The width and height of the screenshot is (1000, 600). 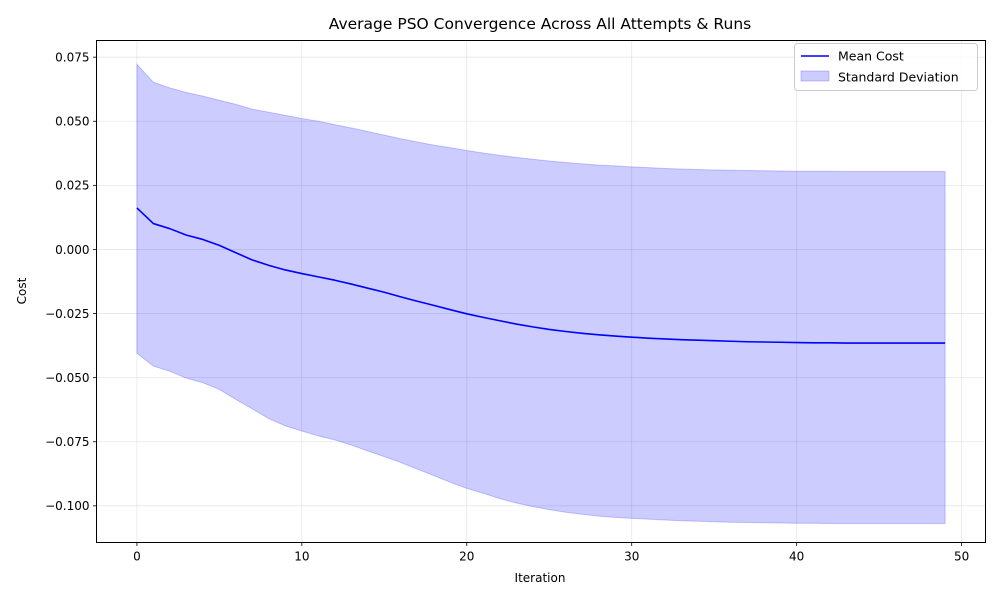 What do you see at coordinates (72, 122) in the screenshot?
I see `y-tick-label: 0.050` at bounding box center [72, 122].